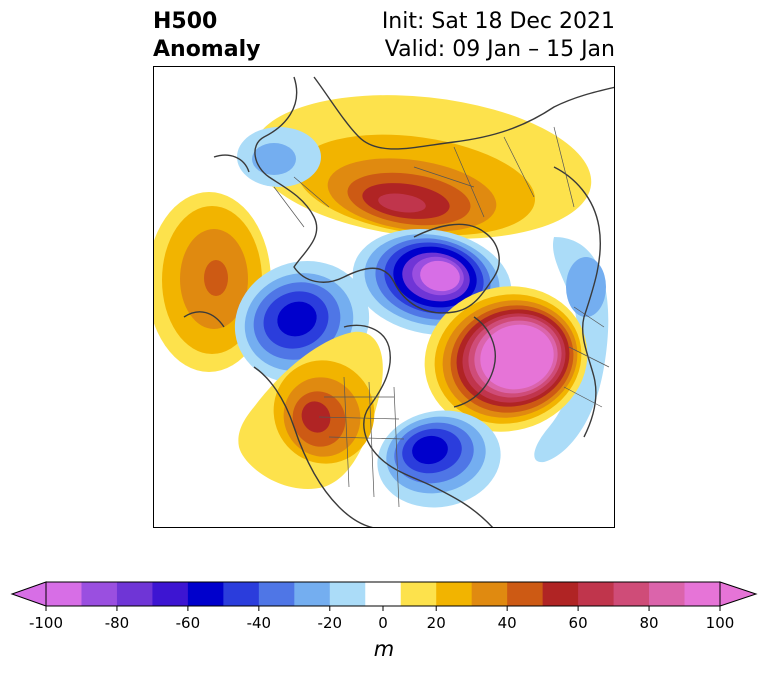 The height and width of the screenshot is (673, 768). What do you see at coordinates (383, 623) in the screenshot?
I see `colorbar-tick-label: 0` at bounding box center [383, 623].